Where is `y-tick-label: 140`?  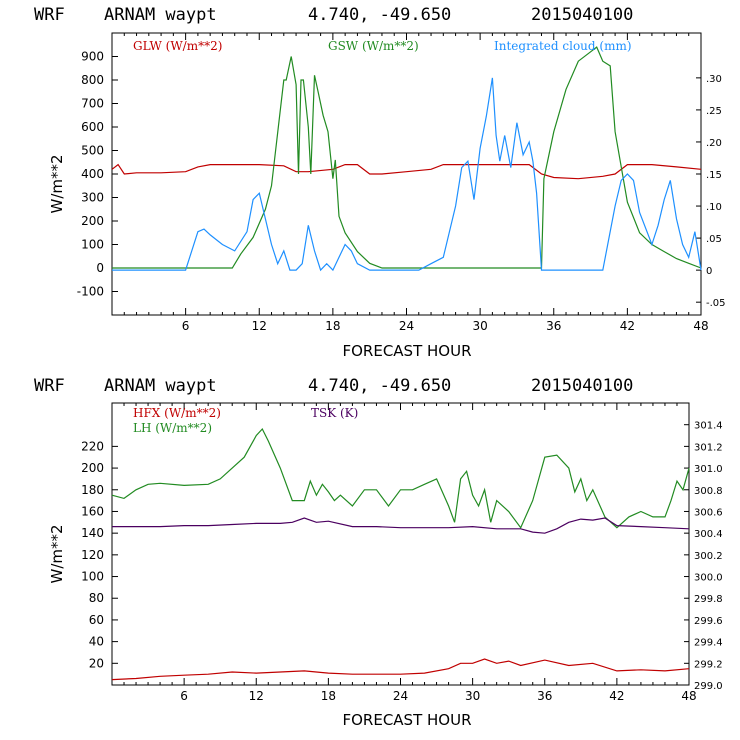
y-tick-label: 140 is located at coordinates (92, 533).